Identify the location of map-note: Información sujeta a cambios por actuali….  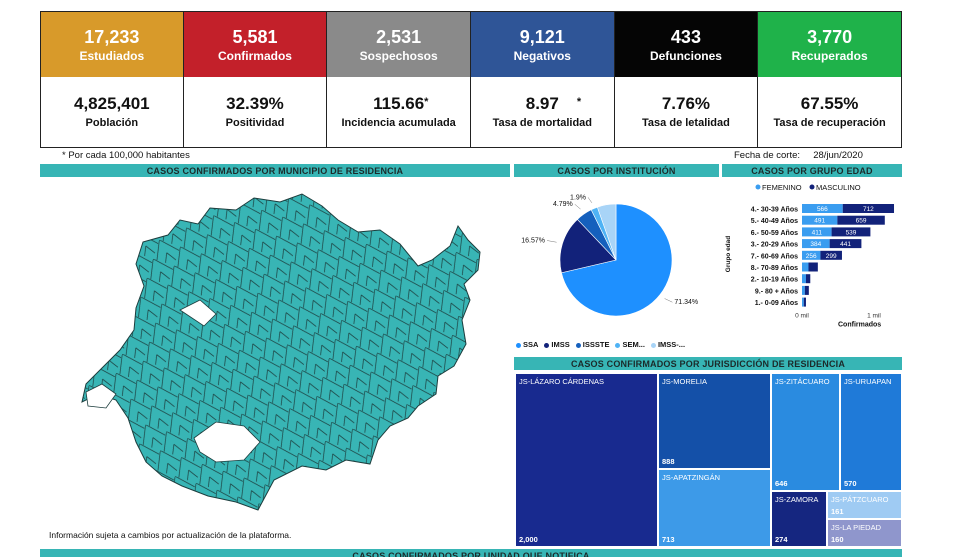
(170, 535).